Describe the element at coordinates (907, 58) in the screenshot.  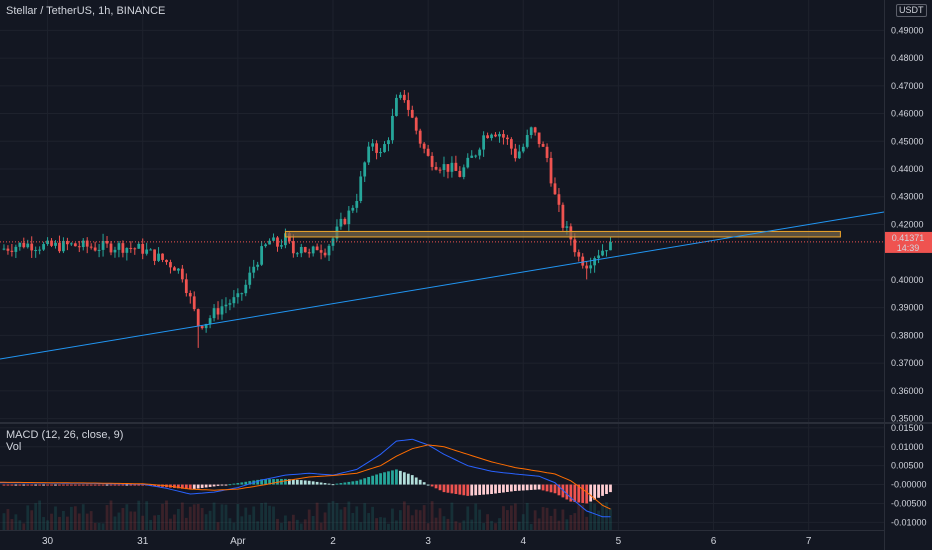
I see `price-axis-tick-label: 0.48000` at that location.